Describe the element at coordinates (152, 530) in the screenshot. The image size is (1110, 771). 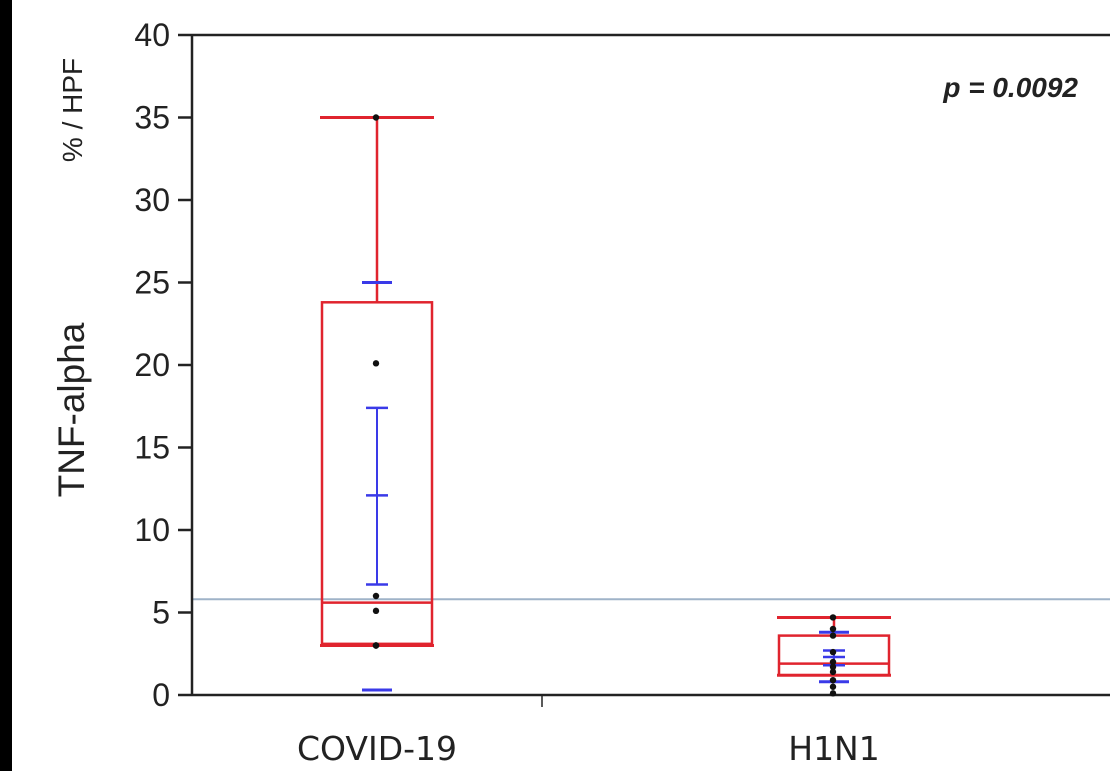
I see `y-tick-label: 10` at that location.